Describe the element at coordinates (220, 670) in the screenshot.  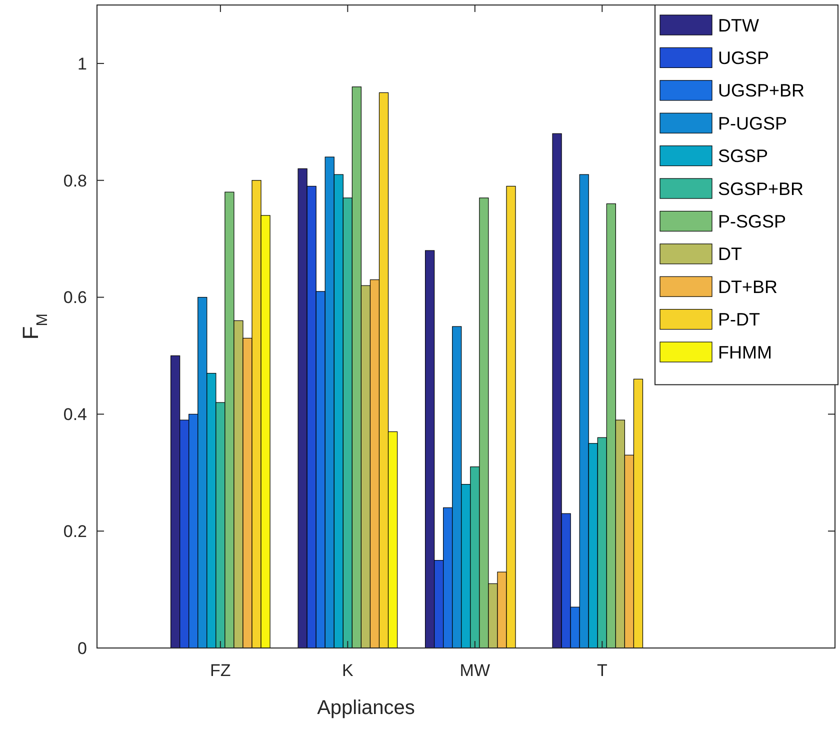
I see `x-tick-label: FZ` at that location.